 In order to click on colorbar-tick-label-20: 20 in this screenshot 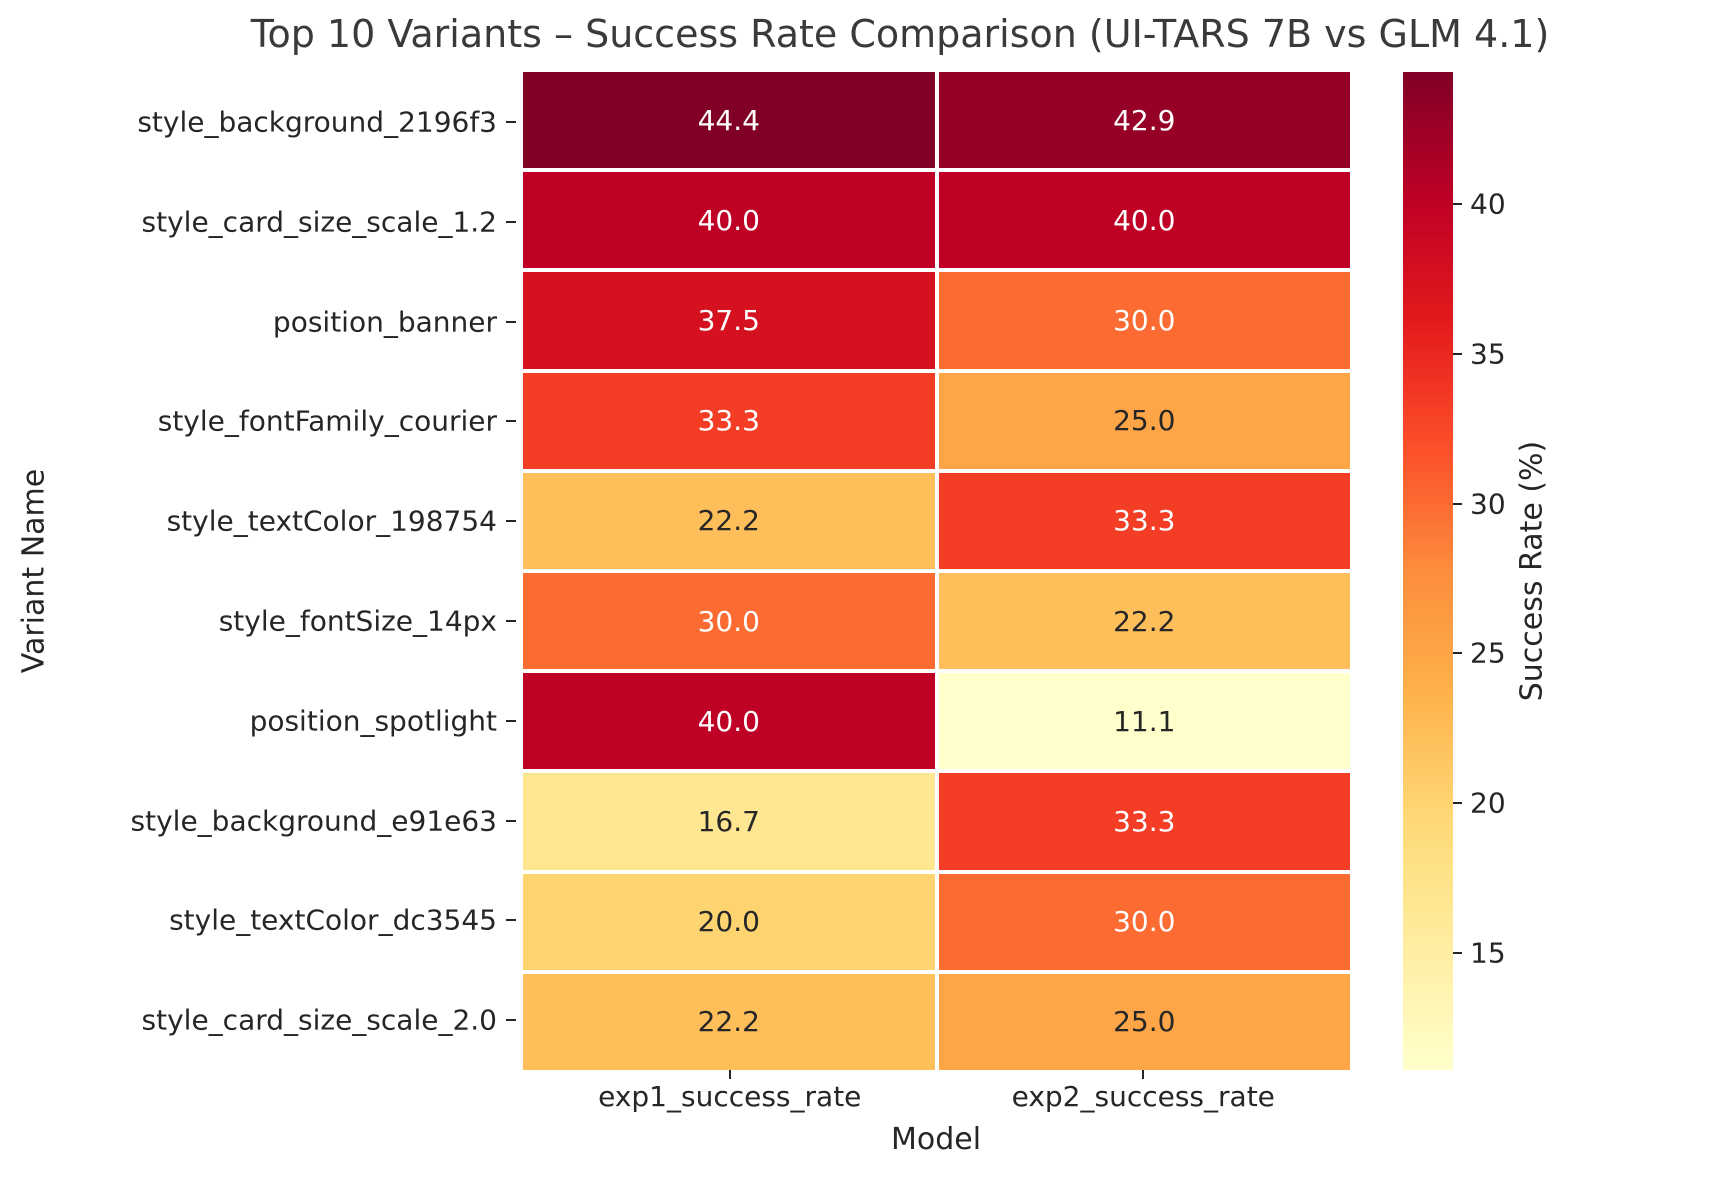, I will do `click(1488, 803)`.